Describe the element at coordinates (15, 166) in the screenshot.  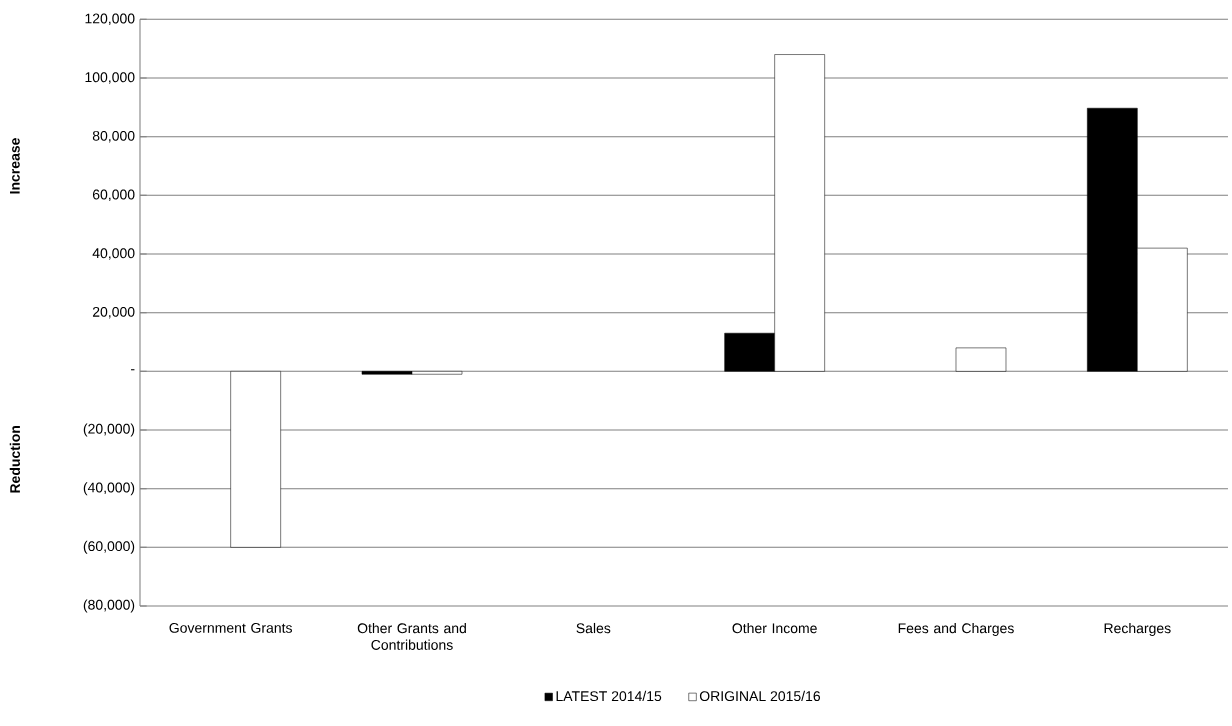
I see `y-axis-title: Increase` at that location.